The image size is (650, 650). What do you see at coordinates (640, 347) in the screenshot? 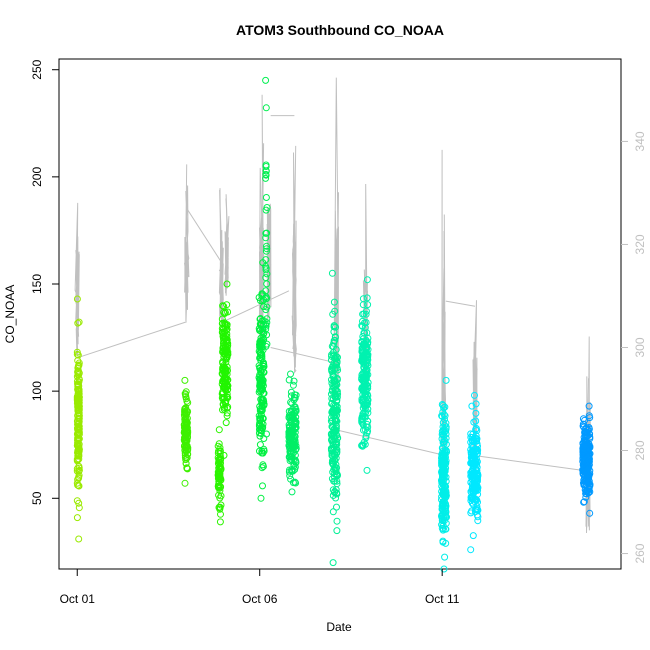
I see `y2-tick-label: 300` at bounding box center [640, 347].